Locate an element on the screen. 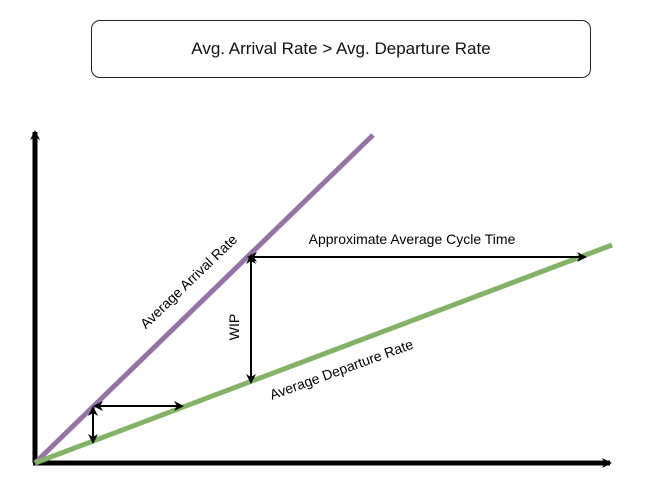 Image resolution: width=646 pixels, height=492 pixels. cycle-time-label: Approximate Average Cycle Time is located at coordinates (412, 239).